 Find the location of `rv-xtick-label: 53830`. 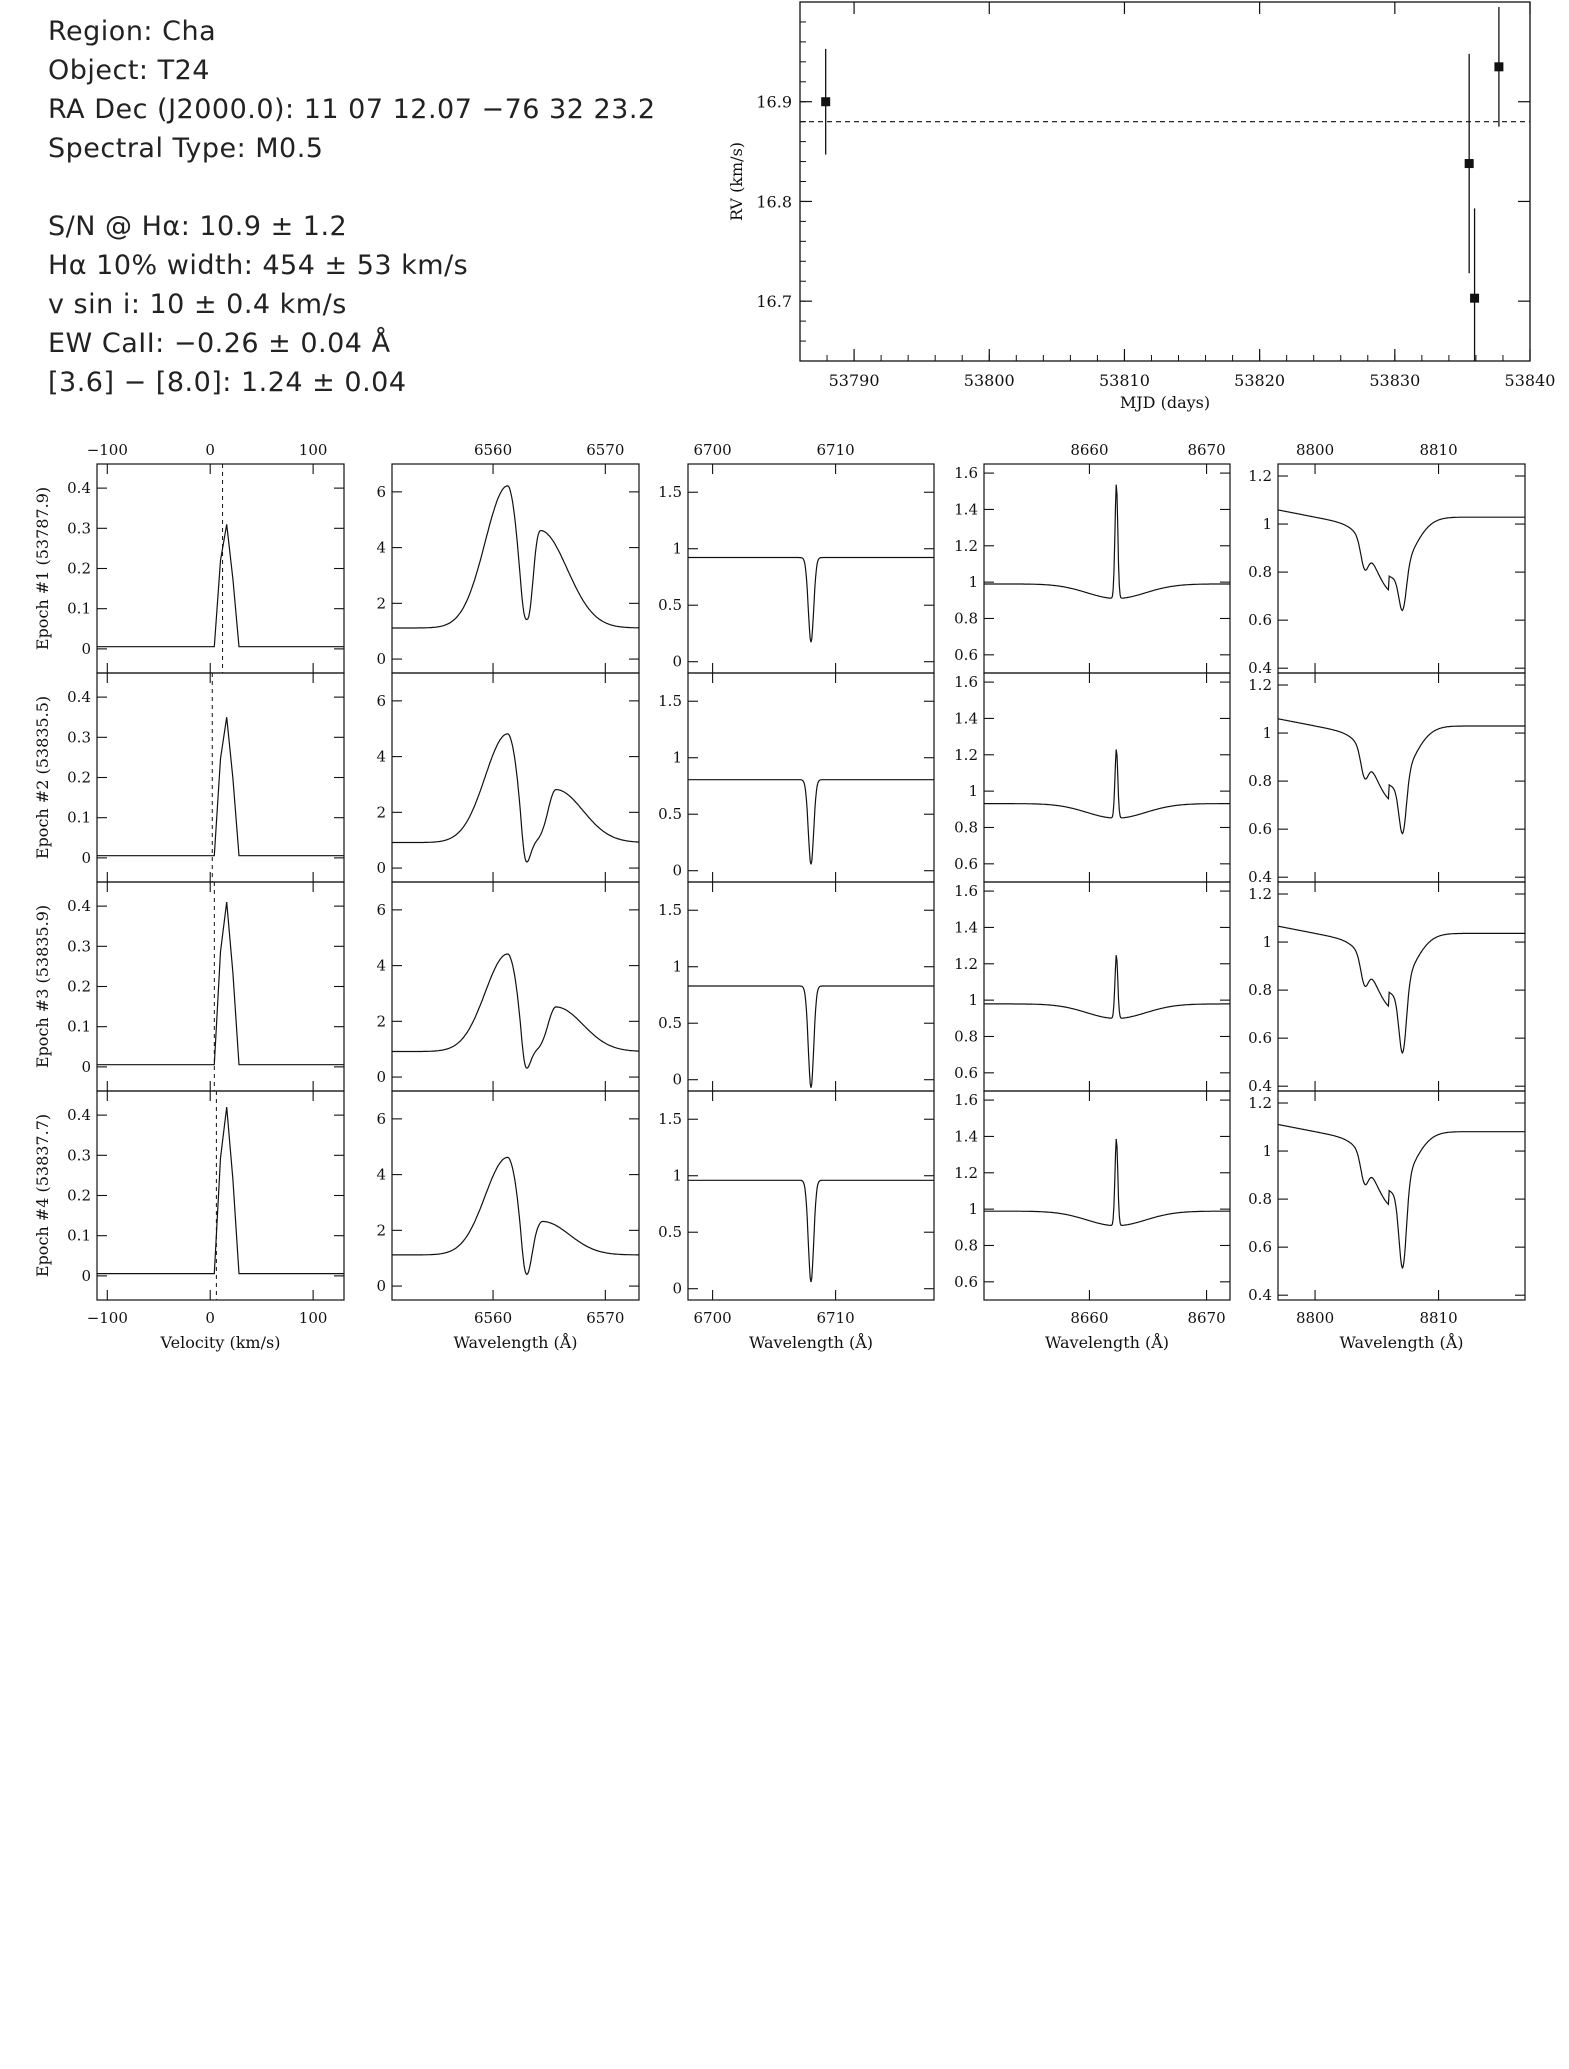

rv-xtick-label: 53830 is located at coordinates (1394, 380).